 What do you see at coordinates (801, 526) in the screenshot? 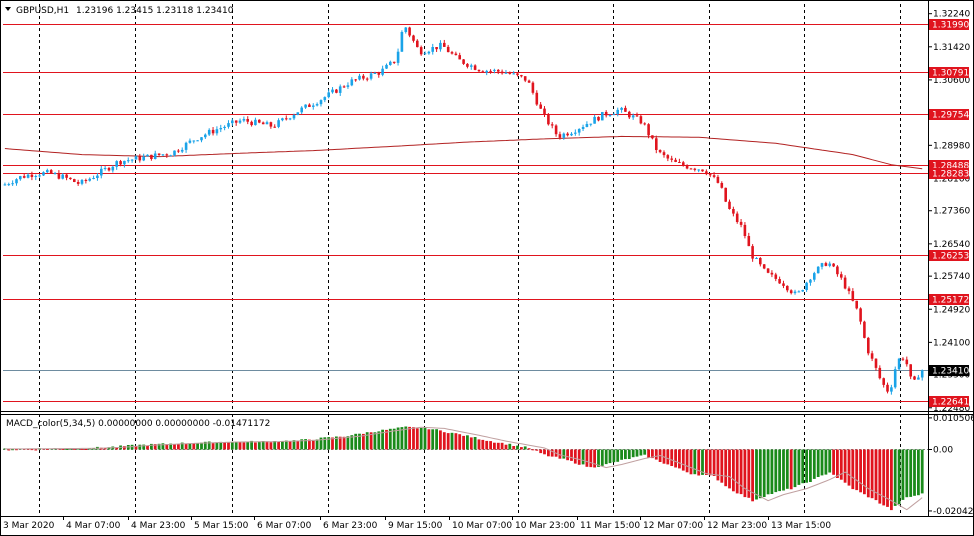
I see `time-tick-label: 13 Mar 15:00` at bounding box center [801, 526].